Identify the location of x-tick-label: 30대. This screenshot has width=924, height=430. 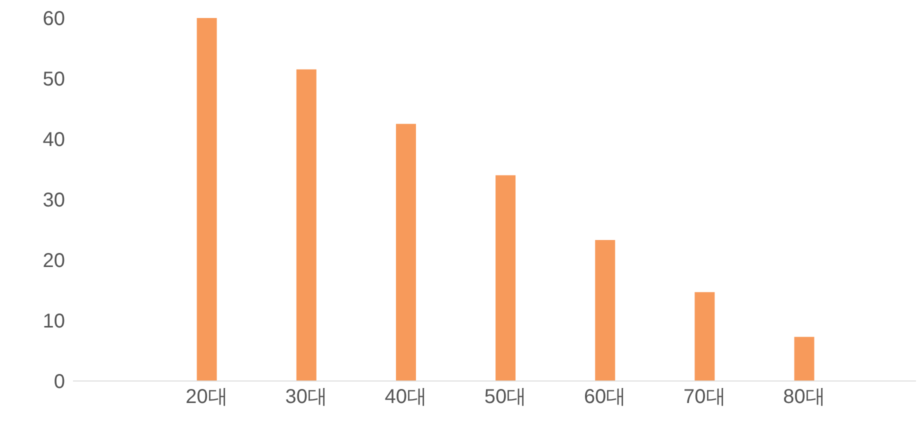
(306, 397).